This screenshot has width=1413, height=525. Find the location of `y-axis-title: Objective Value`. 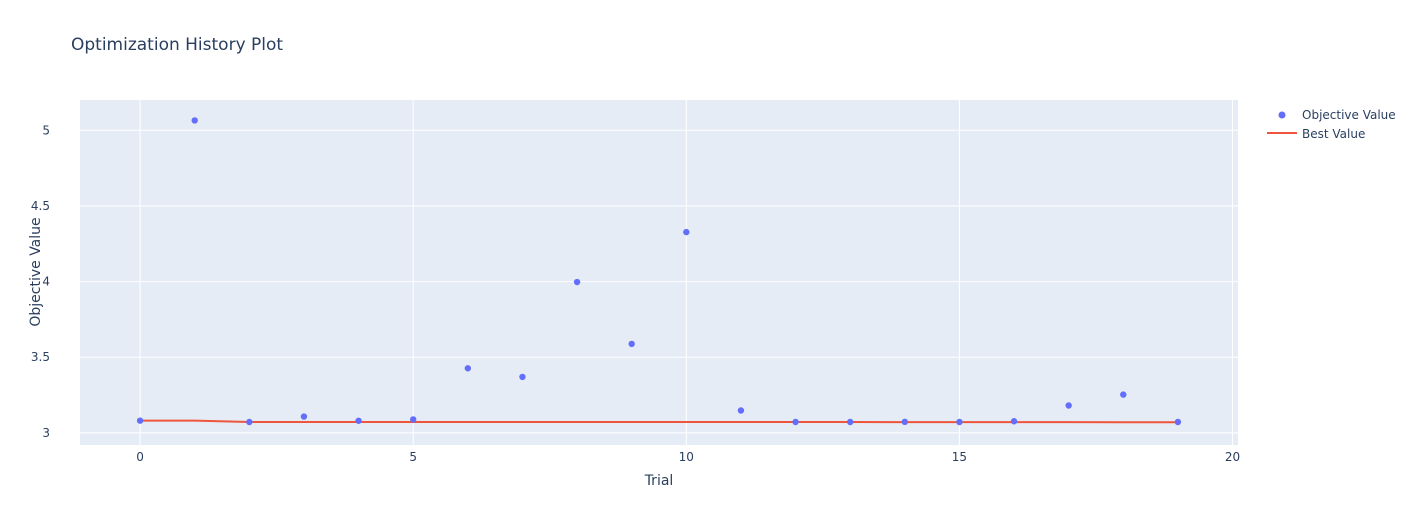

y-axis-title: Objective Value is located at coordinates (36, 271).